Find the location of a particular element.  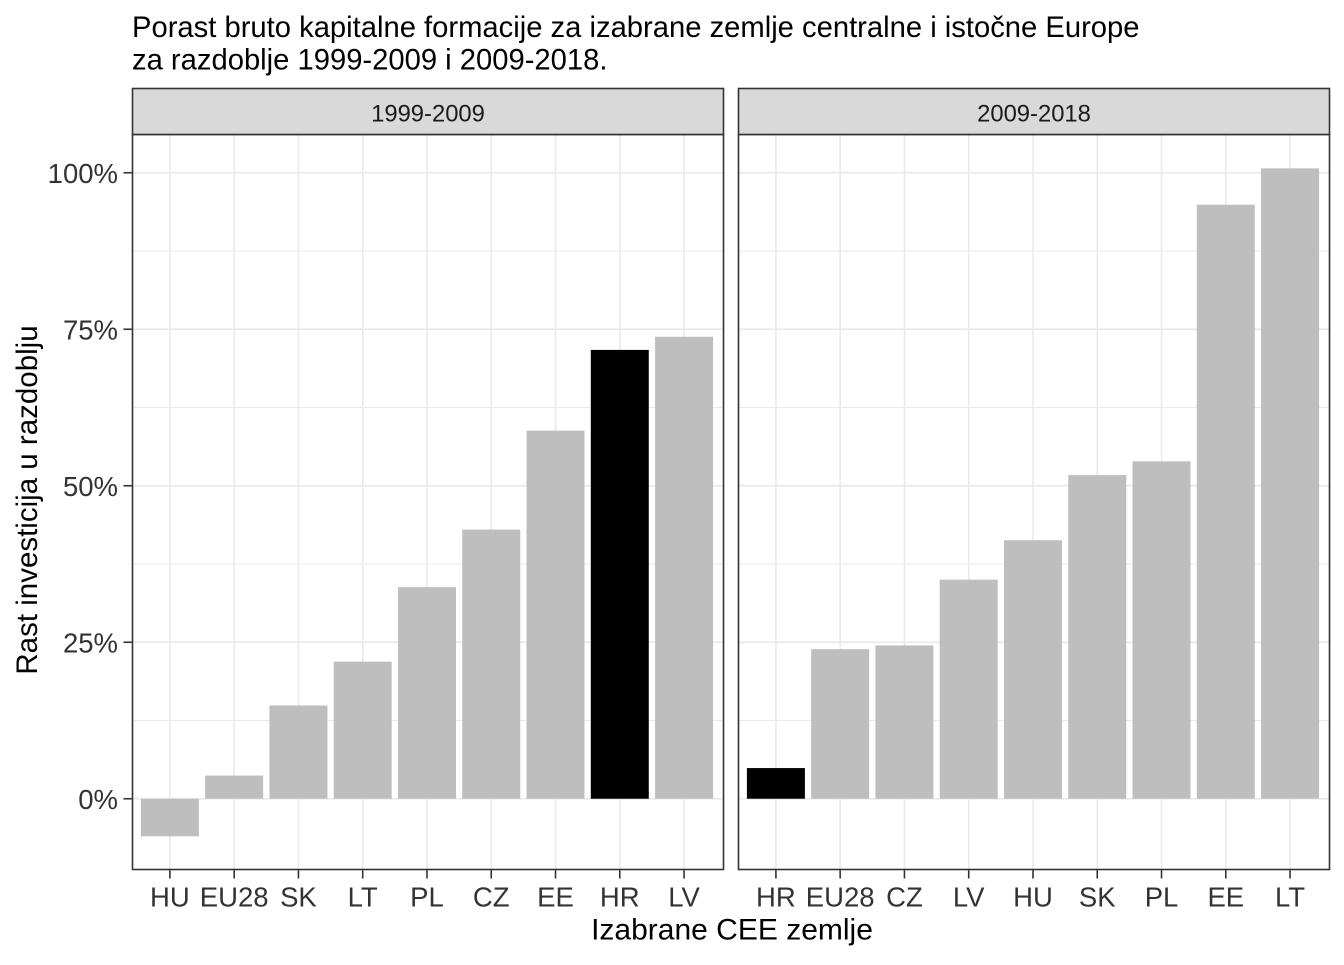

svg-text: 100% is located at coordinates (83, 173).